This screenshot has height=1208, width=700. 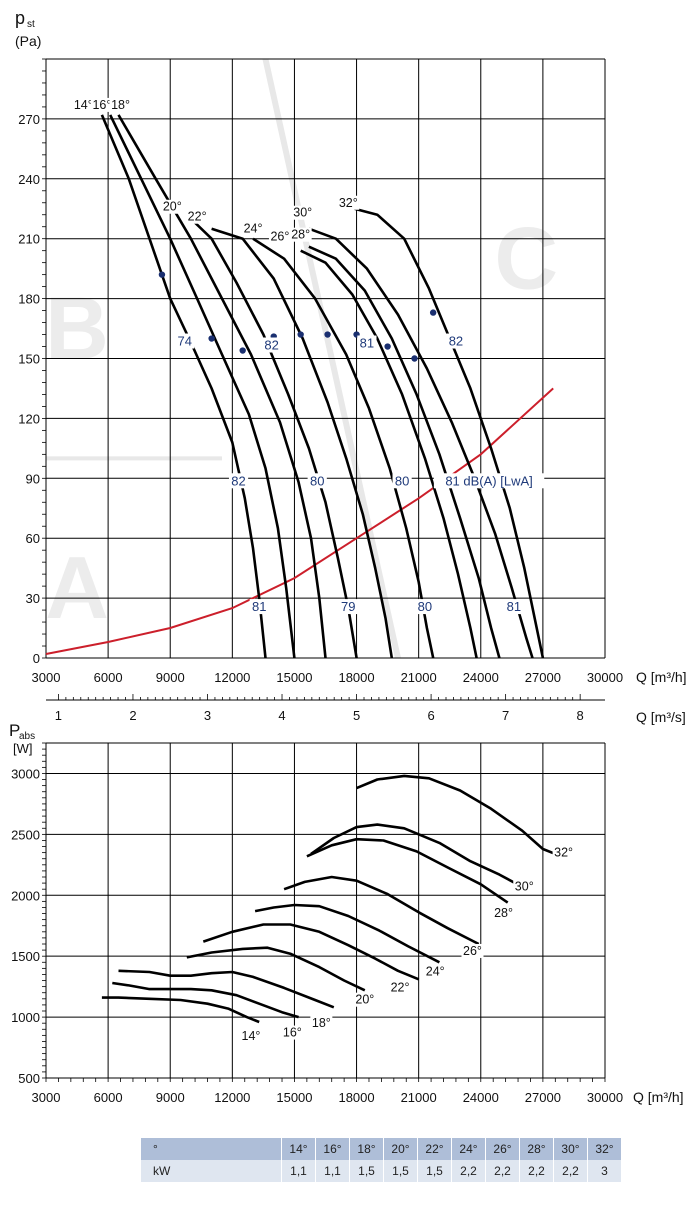 I want to click on x2tick-label: 6, so click(x=430, y=715).